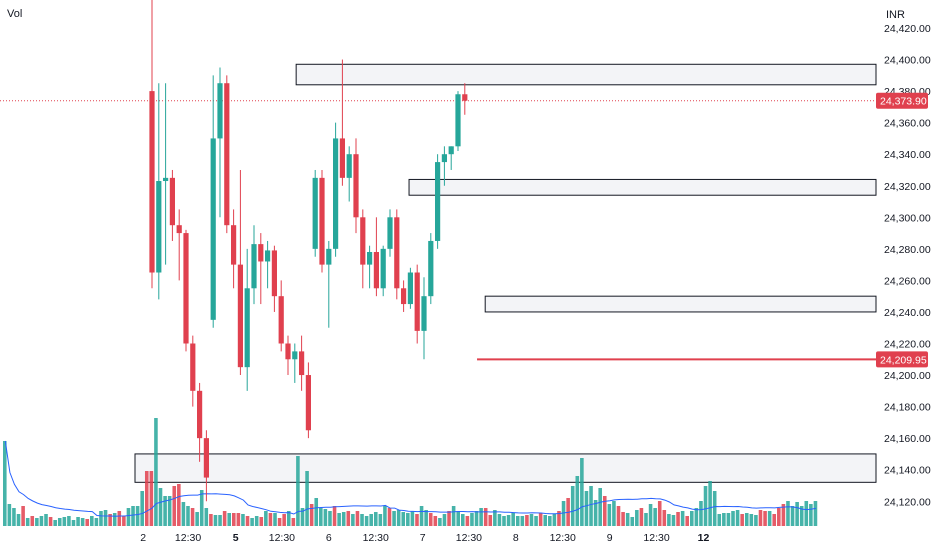 The height and width of the screenshot is (550, 932). I want to click on support-price-badge-bg, so click(902, 359).